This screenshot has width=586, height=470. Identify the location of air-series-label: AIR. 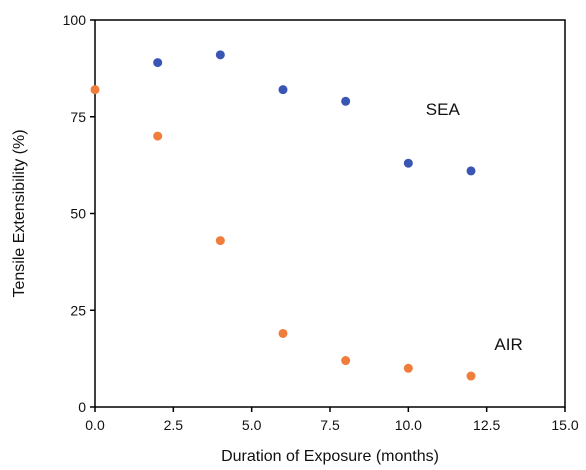
(508, 344).